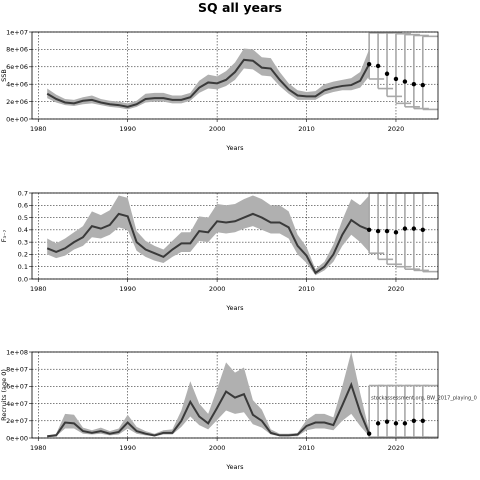 This screenshot has height=480, width=480. I want to click on recruits-median-line, so click(209, 409).